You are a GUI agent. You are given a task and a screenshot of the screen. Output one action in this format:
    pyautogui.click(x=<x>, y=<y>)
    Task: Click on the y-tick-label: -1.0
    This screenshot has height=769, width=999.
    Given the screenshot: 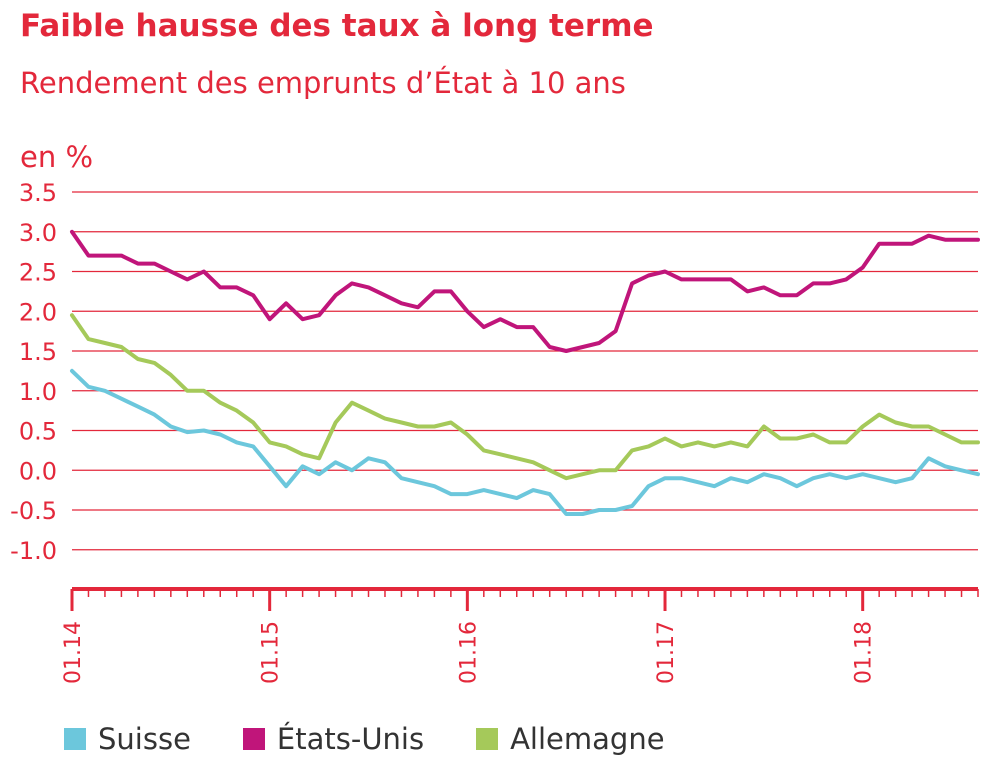 What is the action you would take?
    pyautogui.click(x=33, y=551)
    